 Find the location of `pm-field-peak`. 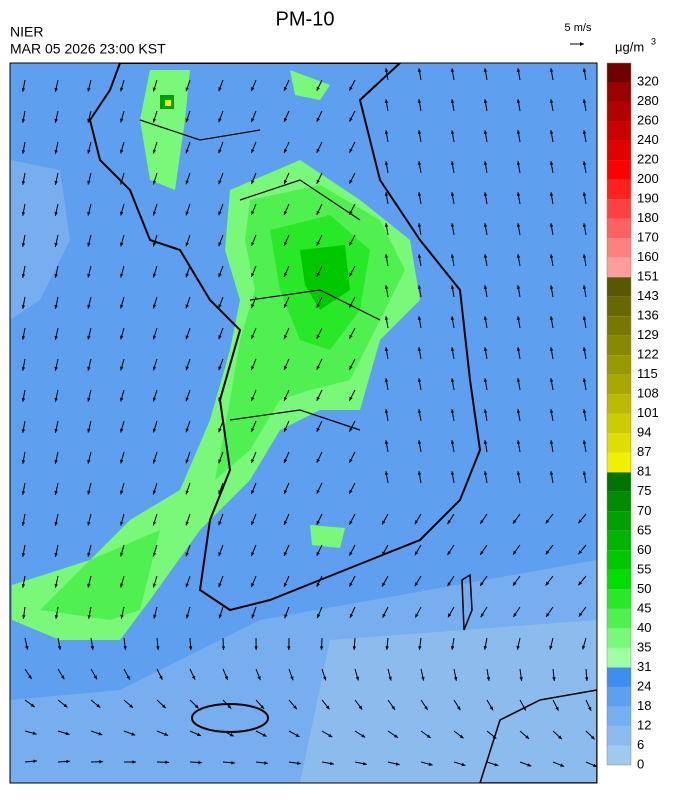

pm-field-peak is located at coordinates (168, 103).